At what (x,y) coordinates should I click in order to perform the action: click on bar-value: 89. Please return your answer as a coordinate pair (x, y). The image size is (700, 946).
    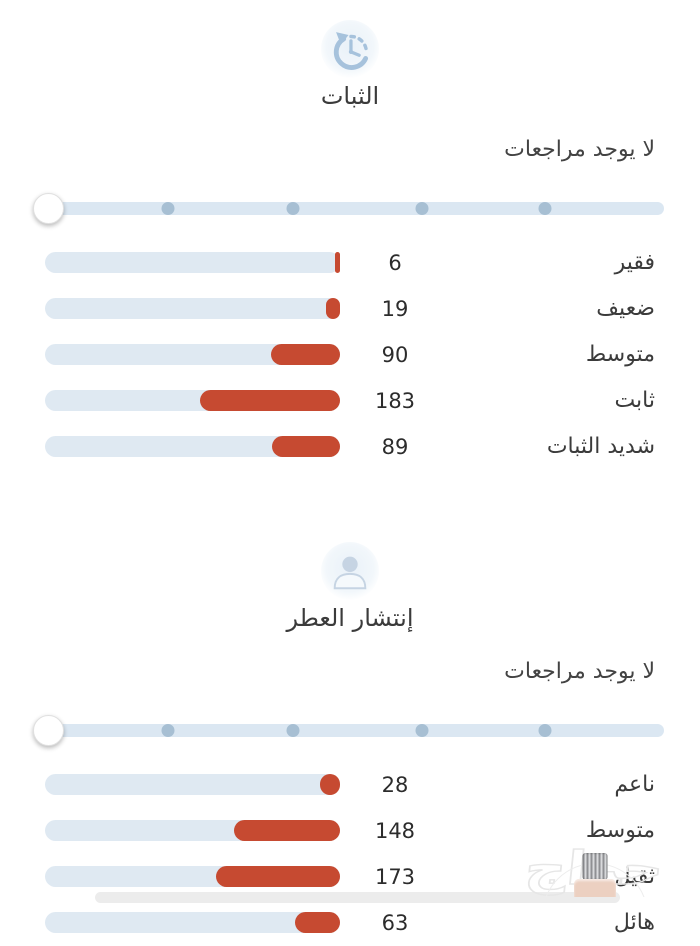
    Looking at the image, I should click on (395, 446).